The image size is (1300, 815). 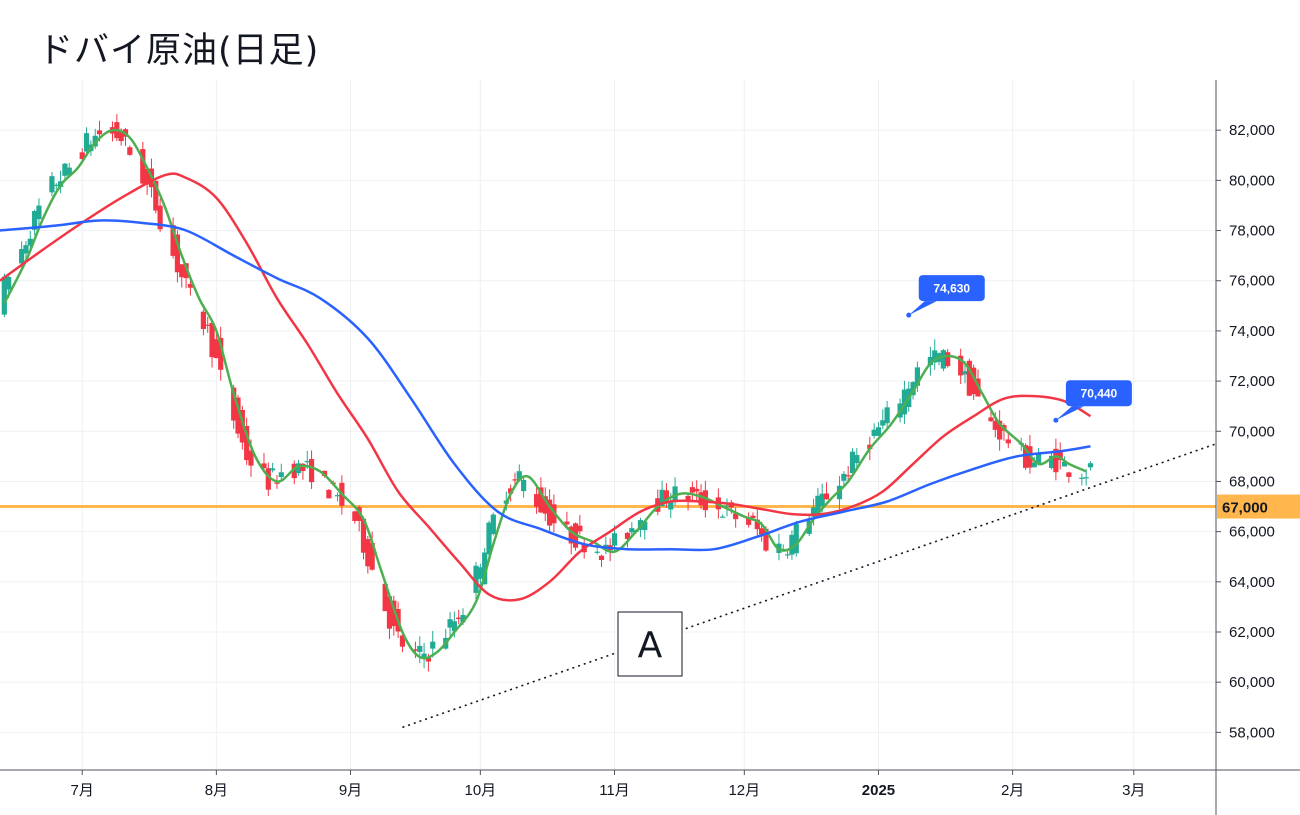 What do you see at coordinates (1252, 632) in the screenshot?
I see `y-tick-label: 62,000` at bounding box center [1252, 632].